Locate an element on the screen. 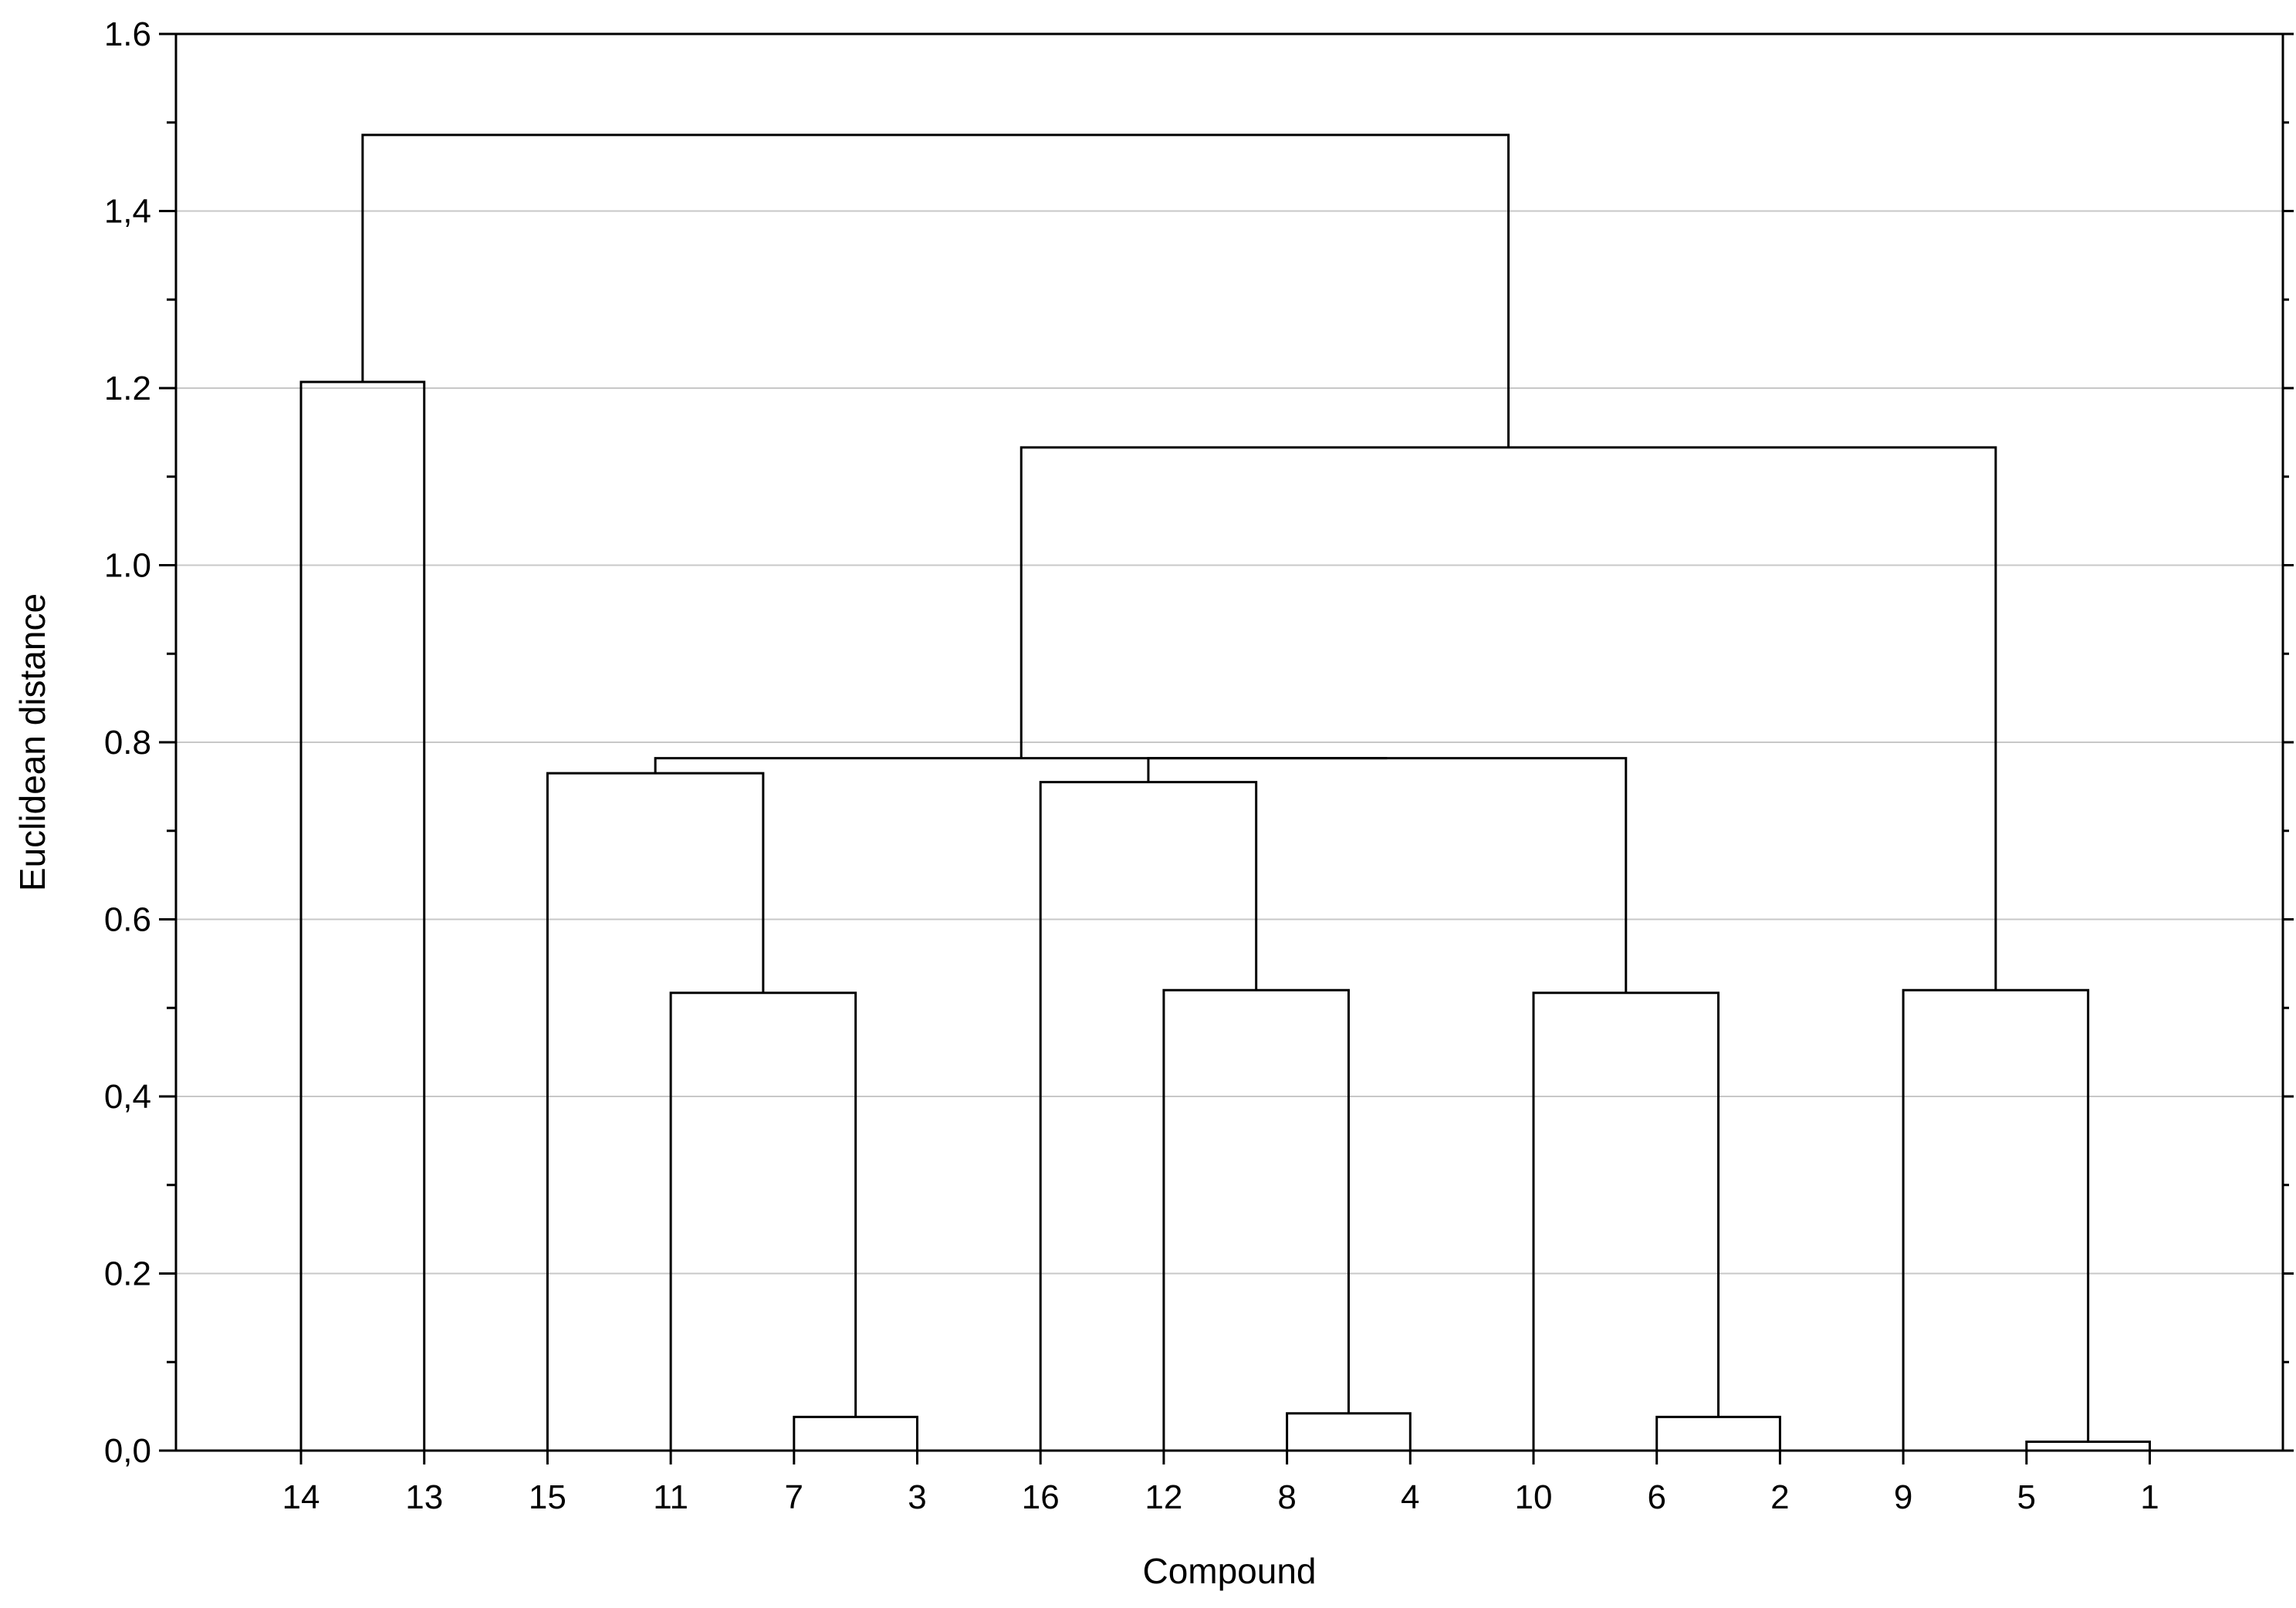 The width and height of the screenshot is (2296, 1608). leaf-label: 2 is located at coordinates (1779, 1497).